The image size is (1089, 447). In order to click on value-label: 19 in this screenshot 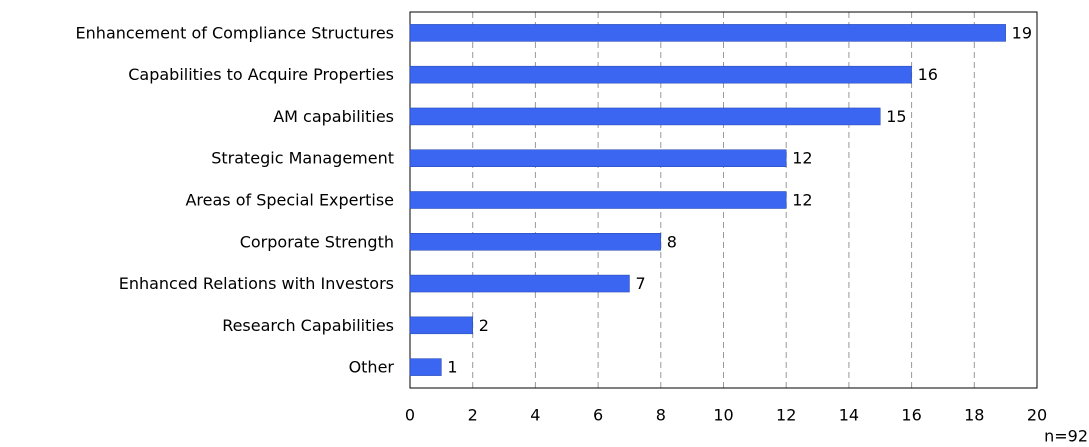, I will do `click(1022, 32)`.